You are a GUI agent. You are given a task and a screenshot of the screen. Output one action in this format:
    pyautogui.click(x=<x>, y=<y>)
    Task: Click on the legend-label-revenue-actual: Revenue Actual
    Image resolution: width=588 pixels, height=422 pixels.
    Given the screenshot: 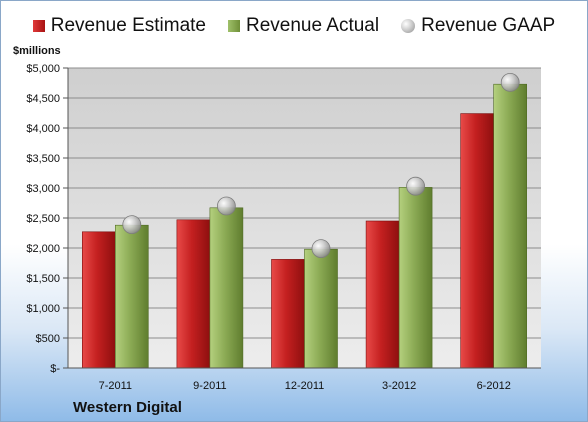 What is the action you would take?
    pyautogui.click(x=313, y=25)
    